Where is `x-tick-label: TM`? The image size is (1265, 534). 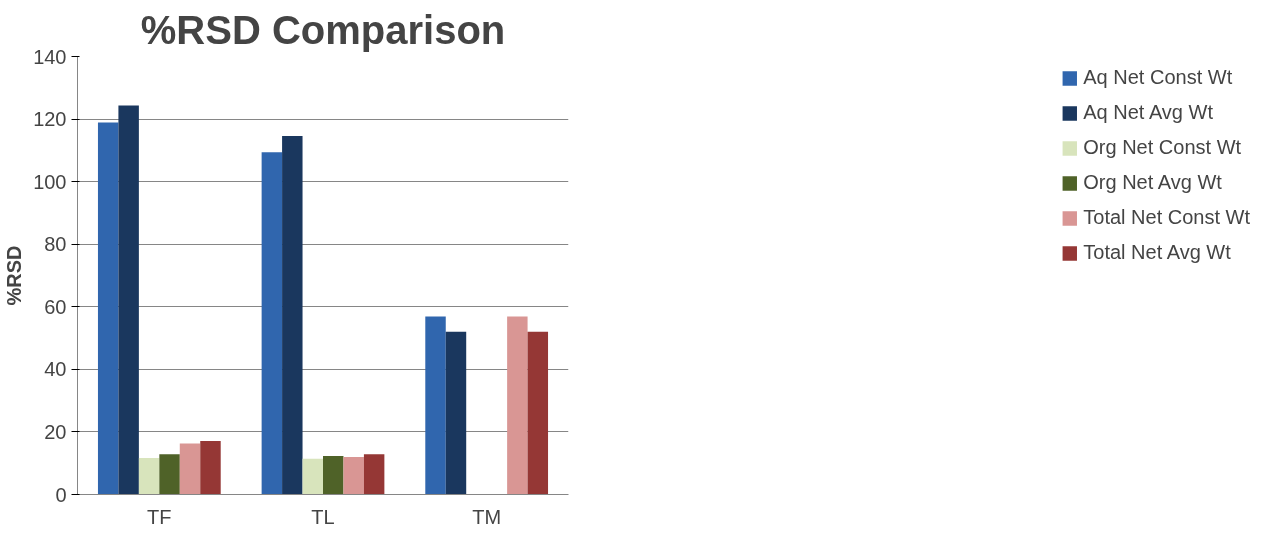
x-tick-label: TM is located at coordinates (487, 516).